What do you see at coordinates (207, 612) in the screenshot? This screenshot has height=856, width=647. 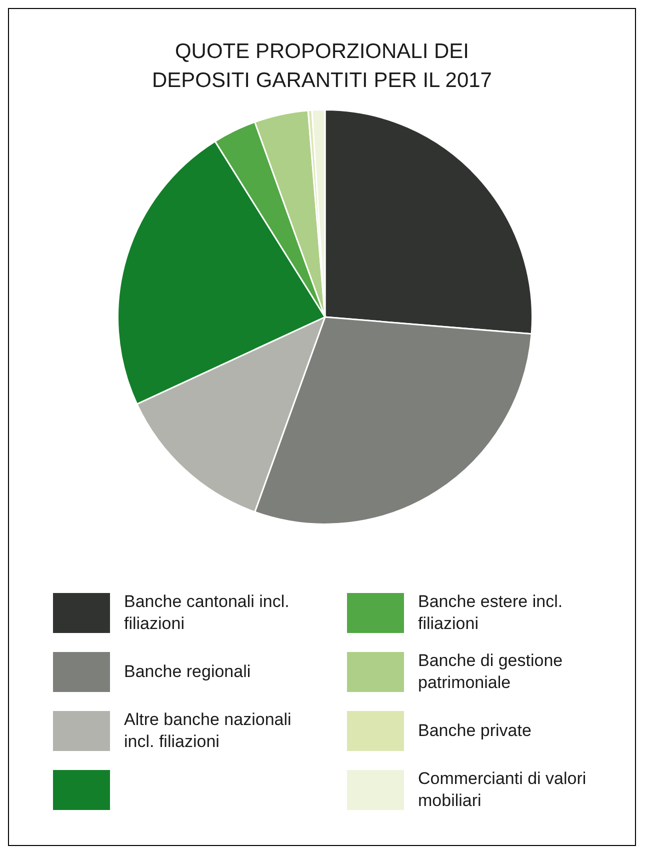 I see `legend-label: Banche cantonali incl. filiazioni` at bounding box center [207, 612].